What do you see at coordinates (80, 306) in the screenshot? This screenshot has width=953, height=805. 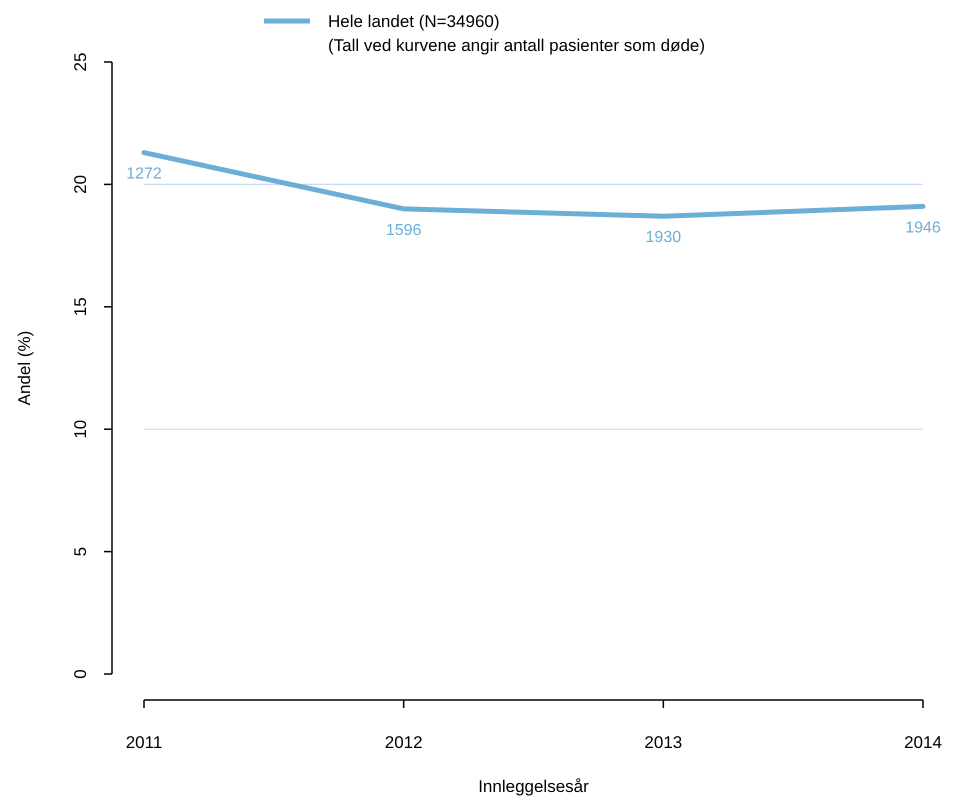 I see `y-tick-label: 15` at bounding box center [80, 306].